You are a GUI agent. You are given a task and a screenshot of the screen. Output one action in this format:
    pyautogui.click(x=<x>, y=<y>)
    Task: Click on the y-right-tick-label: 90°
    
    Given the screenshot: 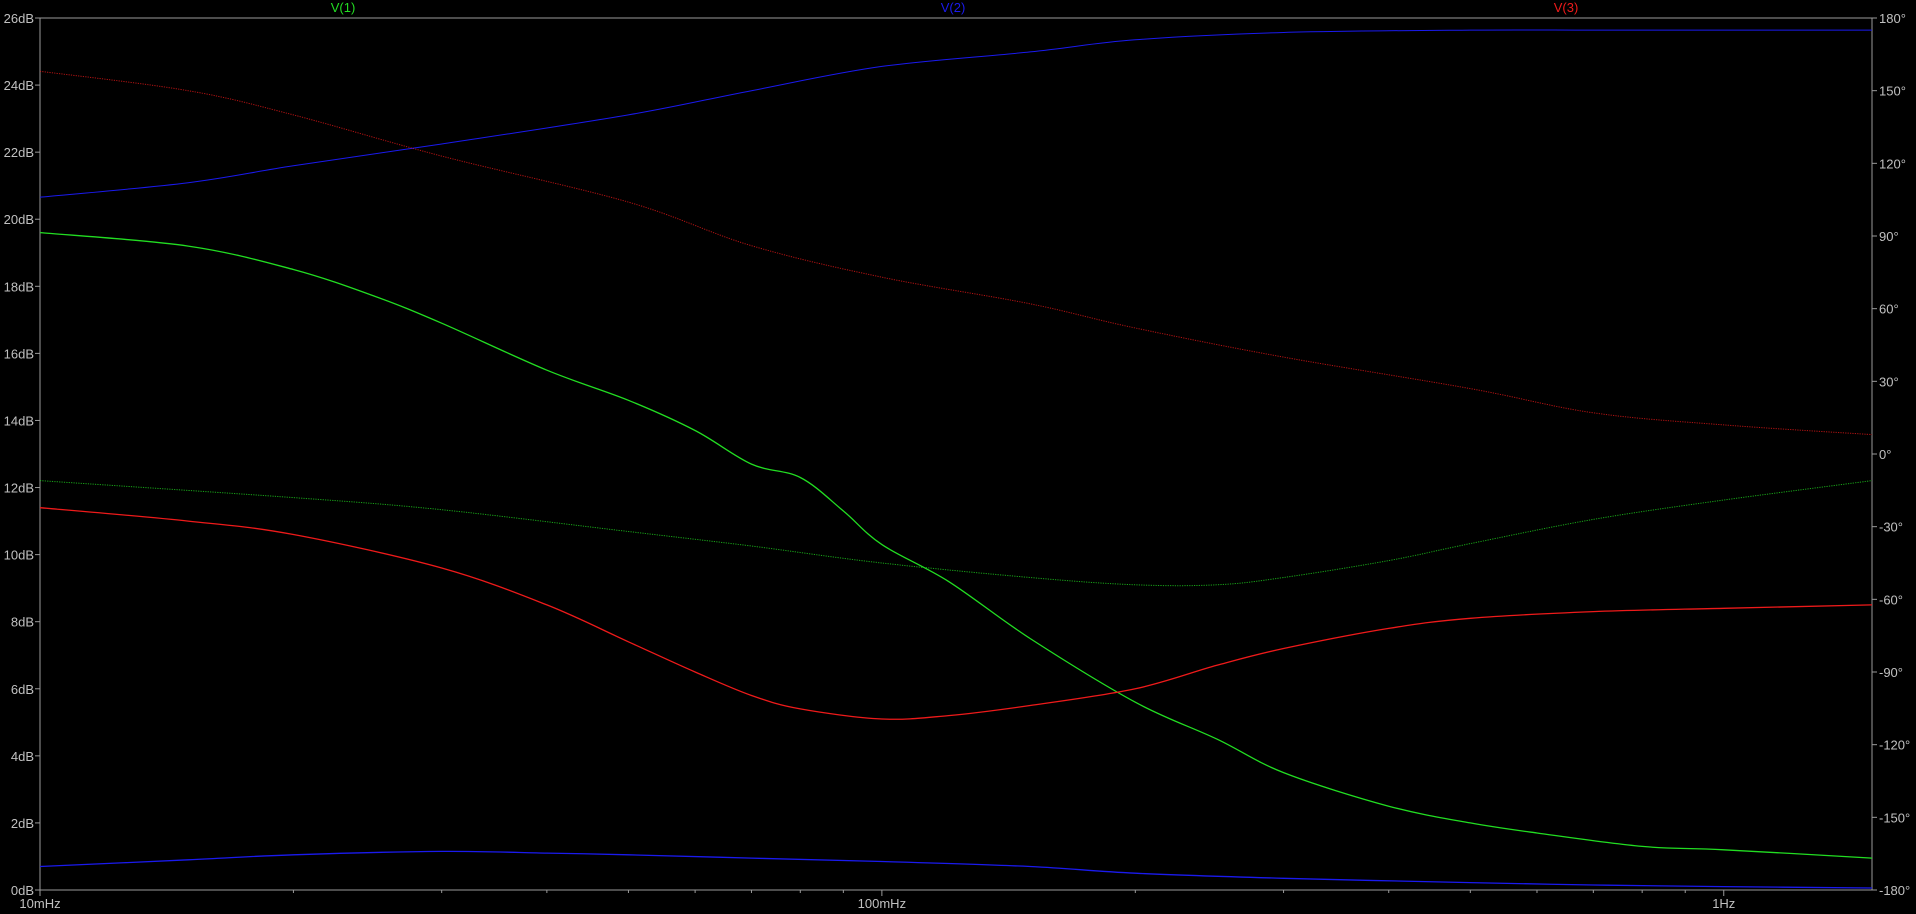 What is the action you would take?
    pyautogui.click(x=1889, y=236)
    